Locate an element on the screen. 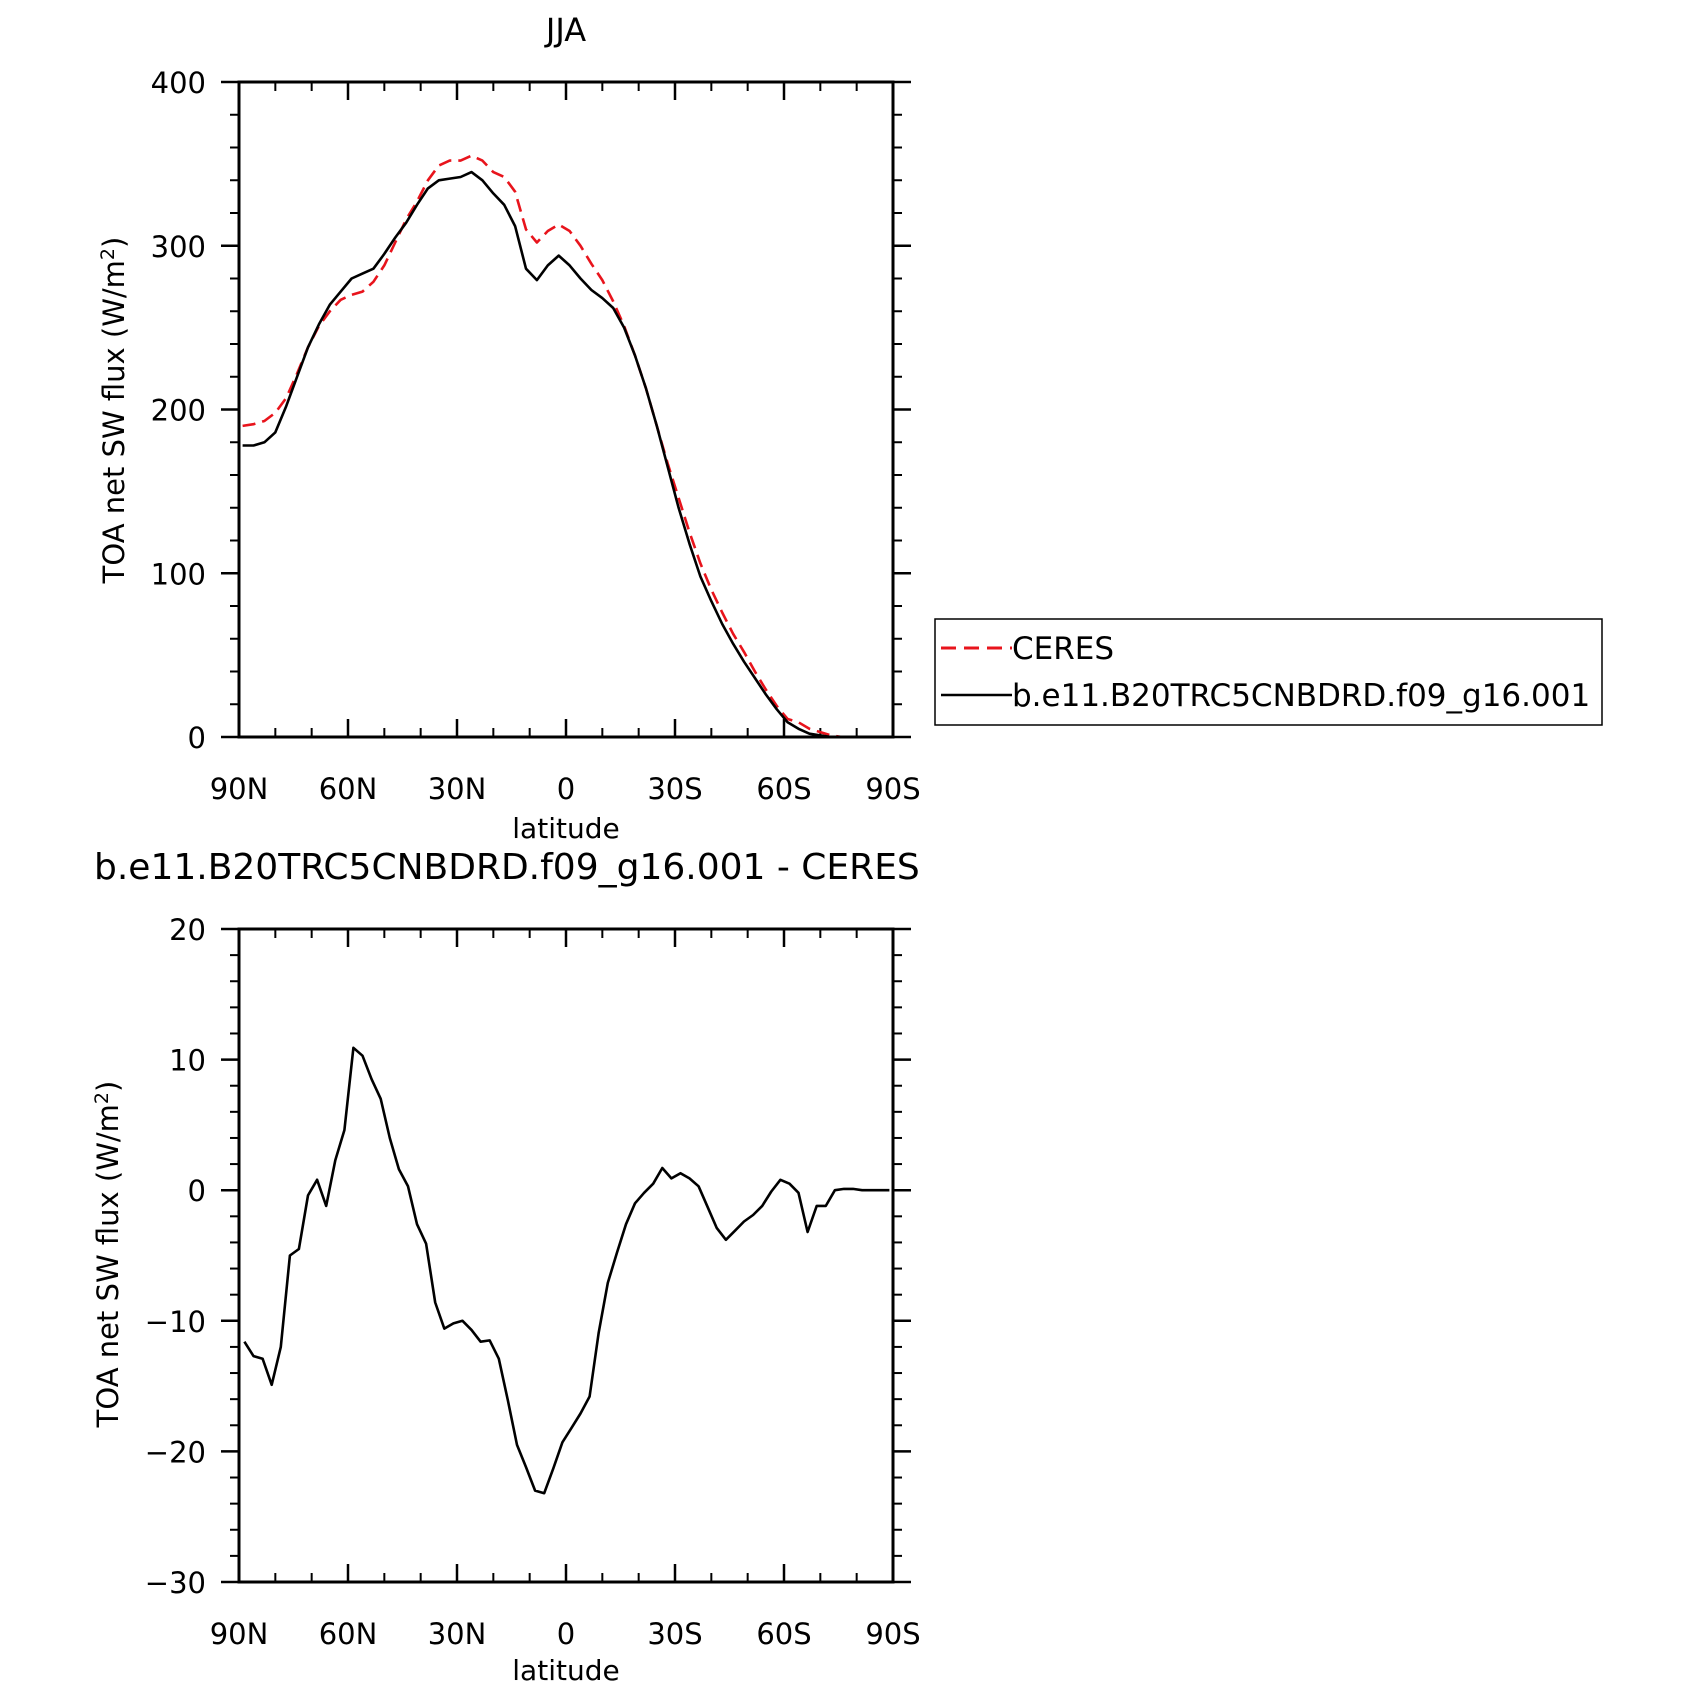 The width and height of the screenshot is (1685, 1685). top-y-axis-label: TOA net SW flux (W/m2) is located at coordinates (114, 411).